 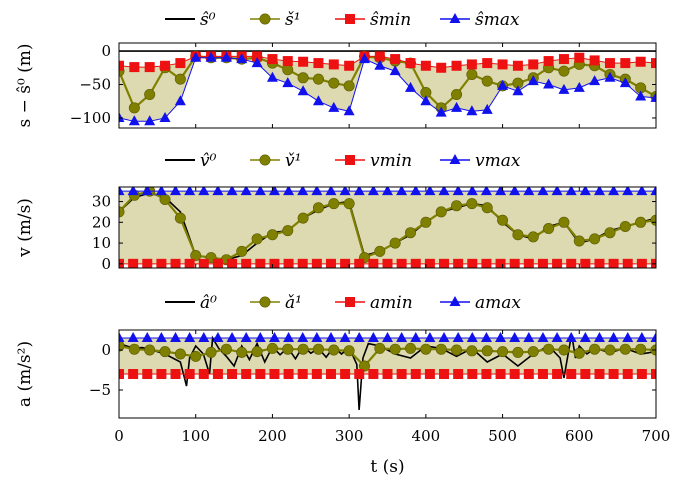 I want to click on y-tick-label: 0, so click(x=106, y=264).